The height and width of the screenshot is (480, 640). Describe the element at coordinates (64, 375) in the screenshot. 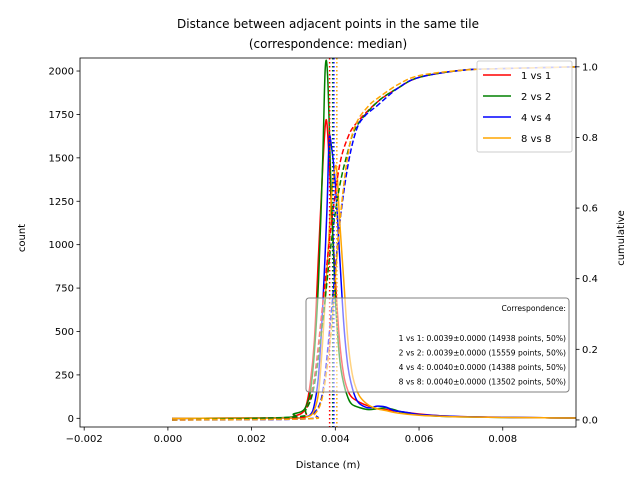

I see `y-tick-label: 250` at that location.